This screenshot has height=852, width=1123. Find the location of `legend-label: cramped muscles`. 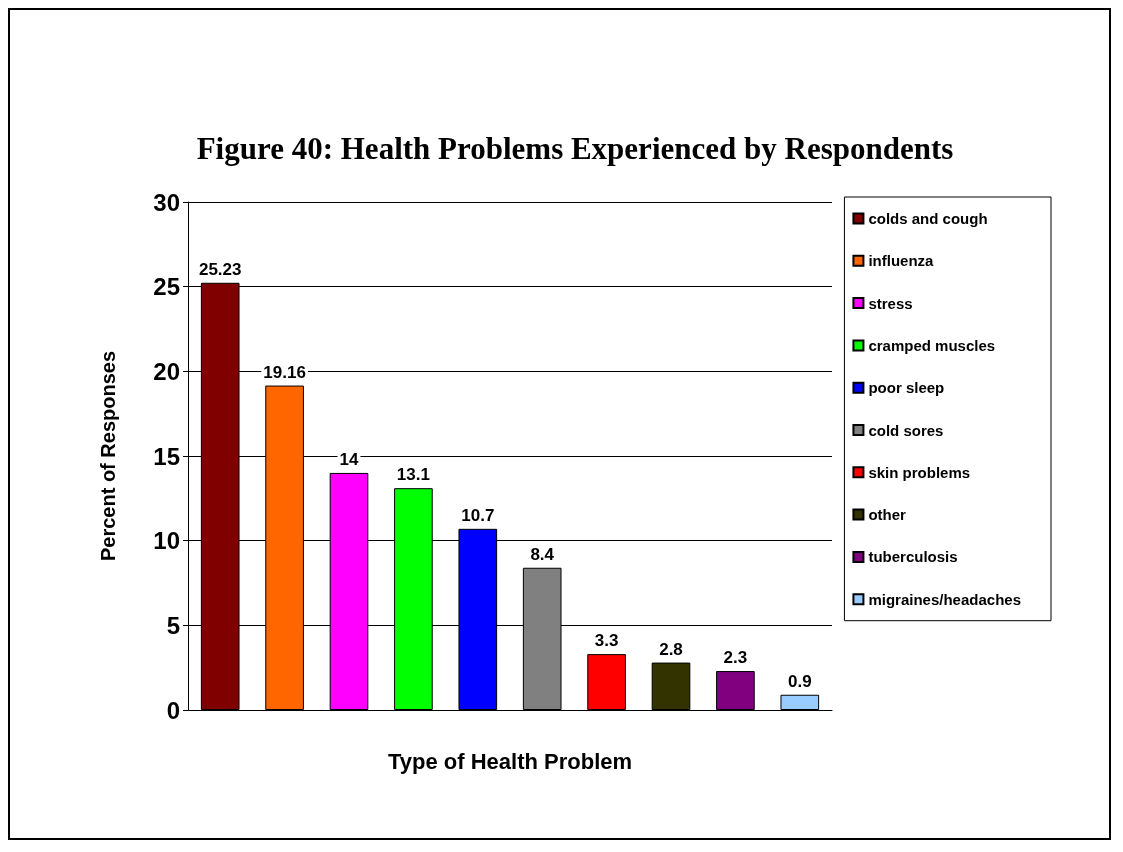

legend-label: cramped muscles is located at coordinates (932, 345).